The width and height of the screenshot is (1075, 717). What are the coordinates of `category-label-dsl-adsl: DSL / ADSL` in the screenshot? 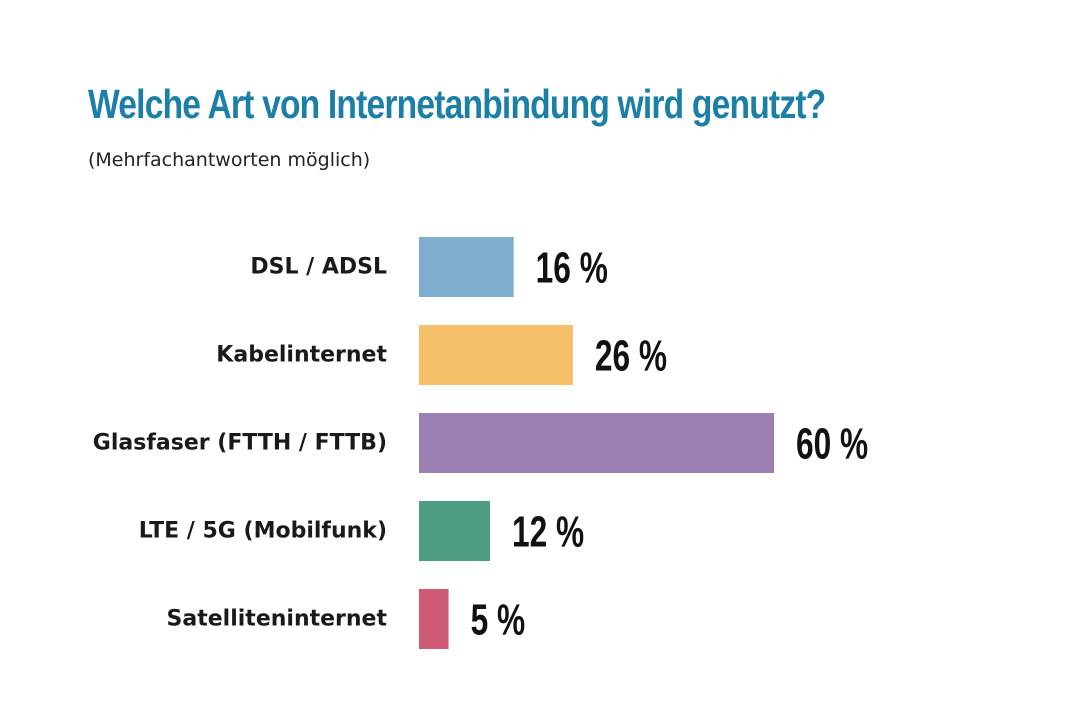 It's located at (318, 267).